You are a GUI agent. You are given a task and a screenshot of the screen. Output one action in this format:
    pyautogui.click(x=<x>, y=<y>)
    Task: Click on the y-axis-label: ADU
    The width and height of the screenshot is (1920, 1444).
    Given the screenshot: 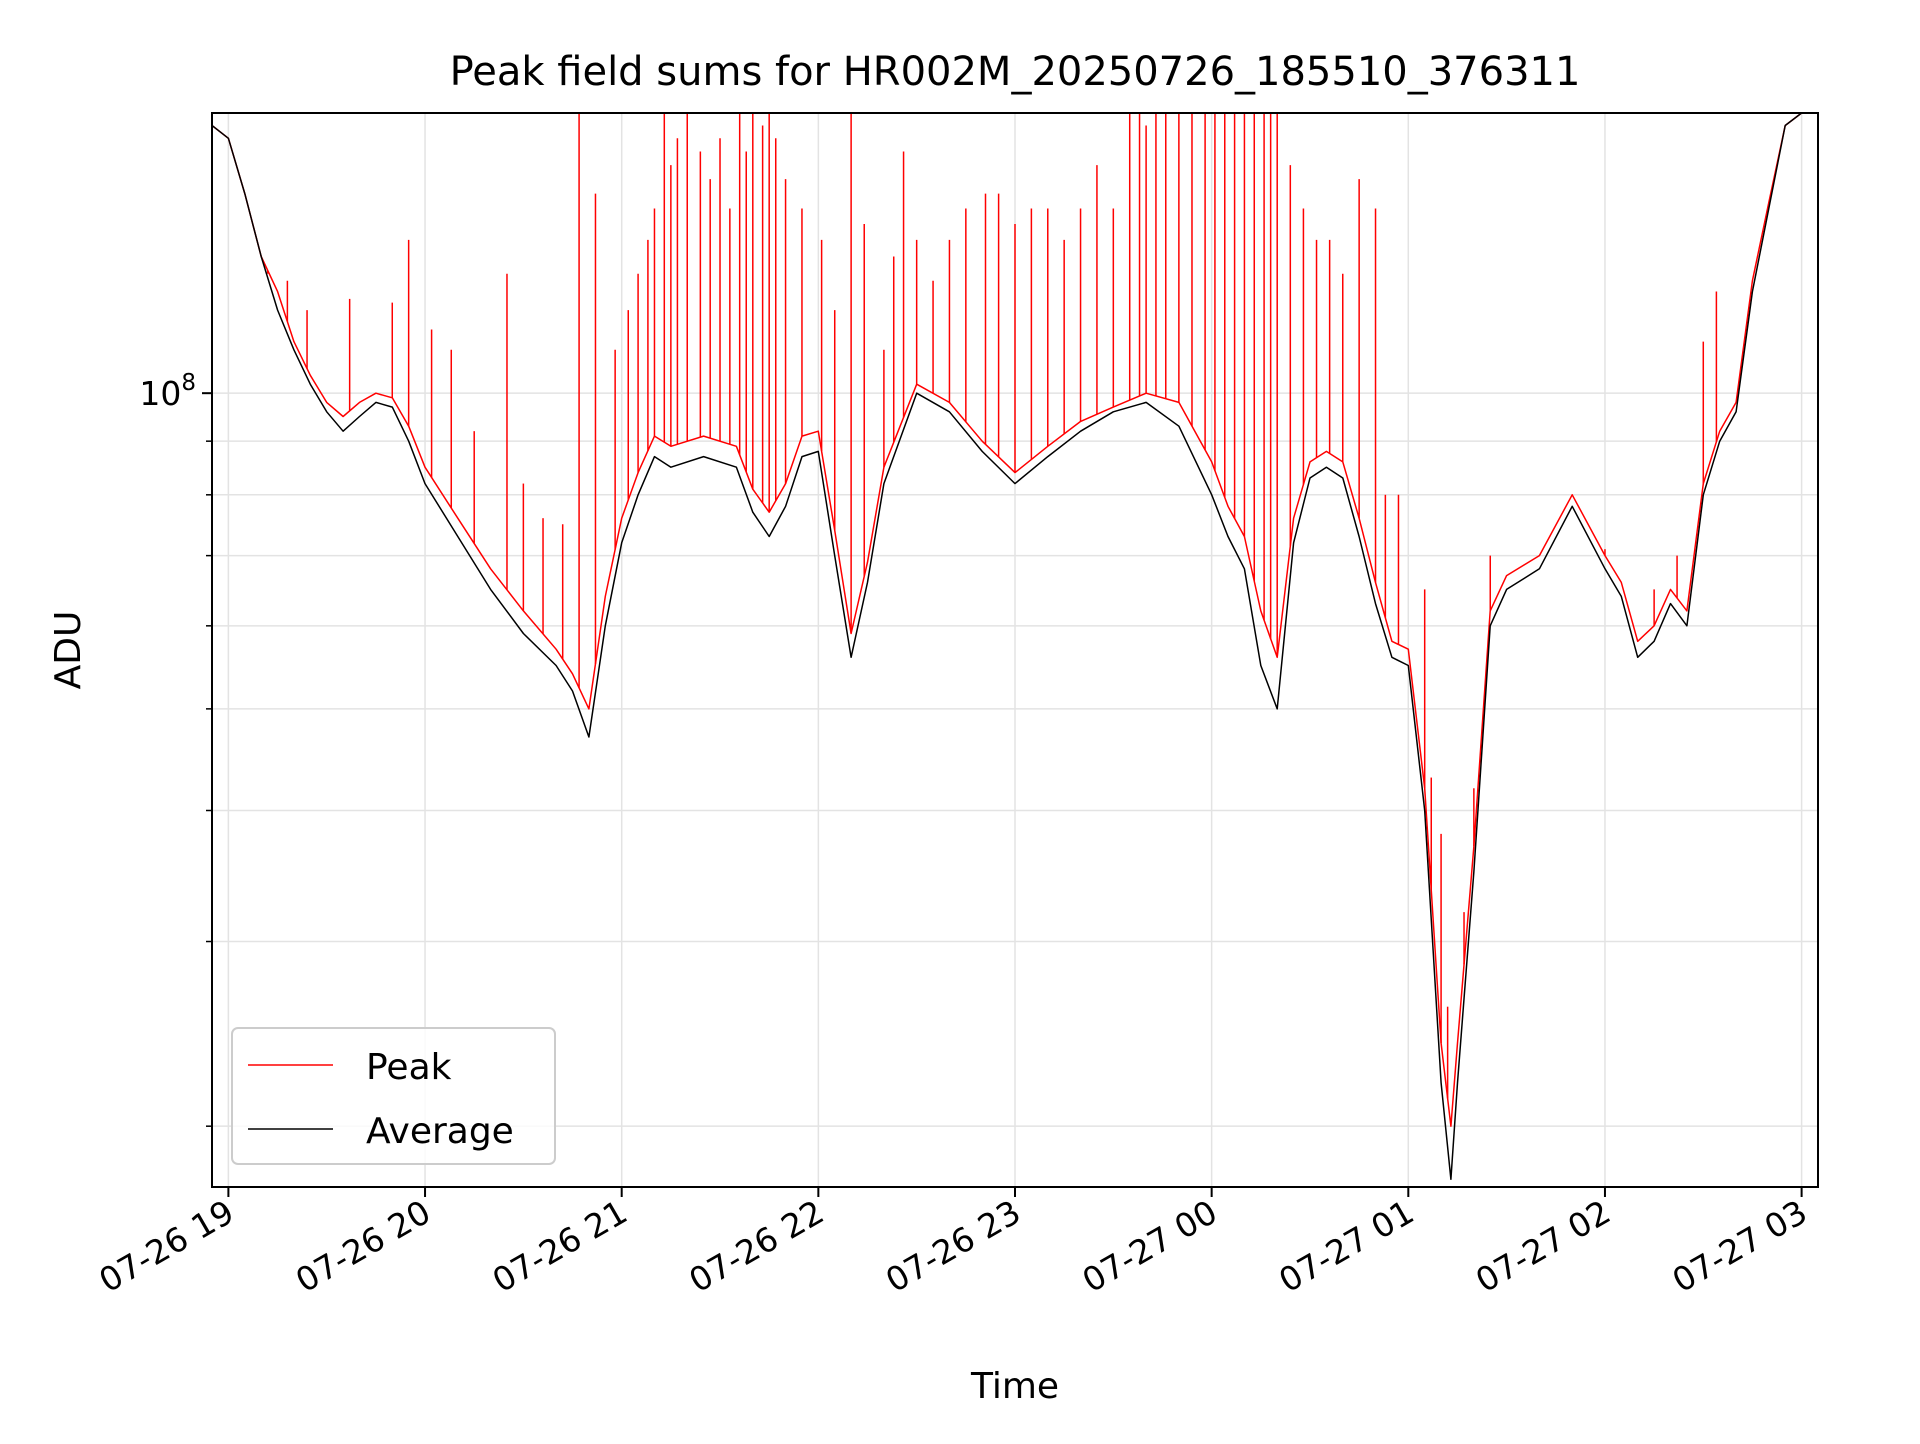 What is the action you would take?
    pyautogui.click(x=68, y=650)
    